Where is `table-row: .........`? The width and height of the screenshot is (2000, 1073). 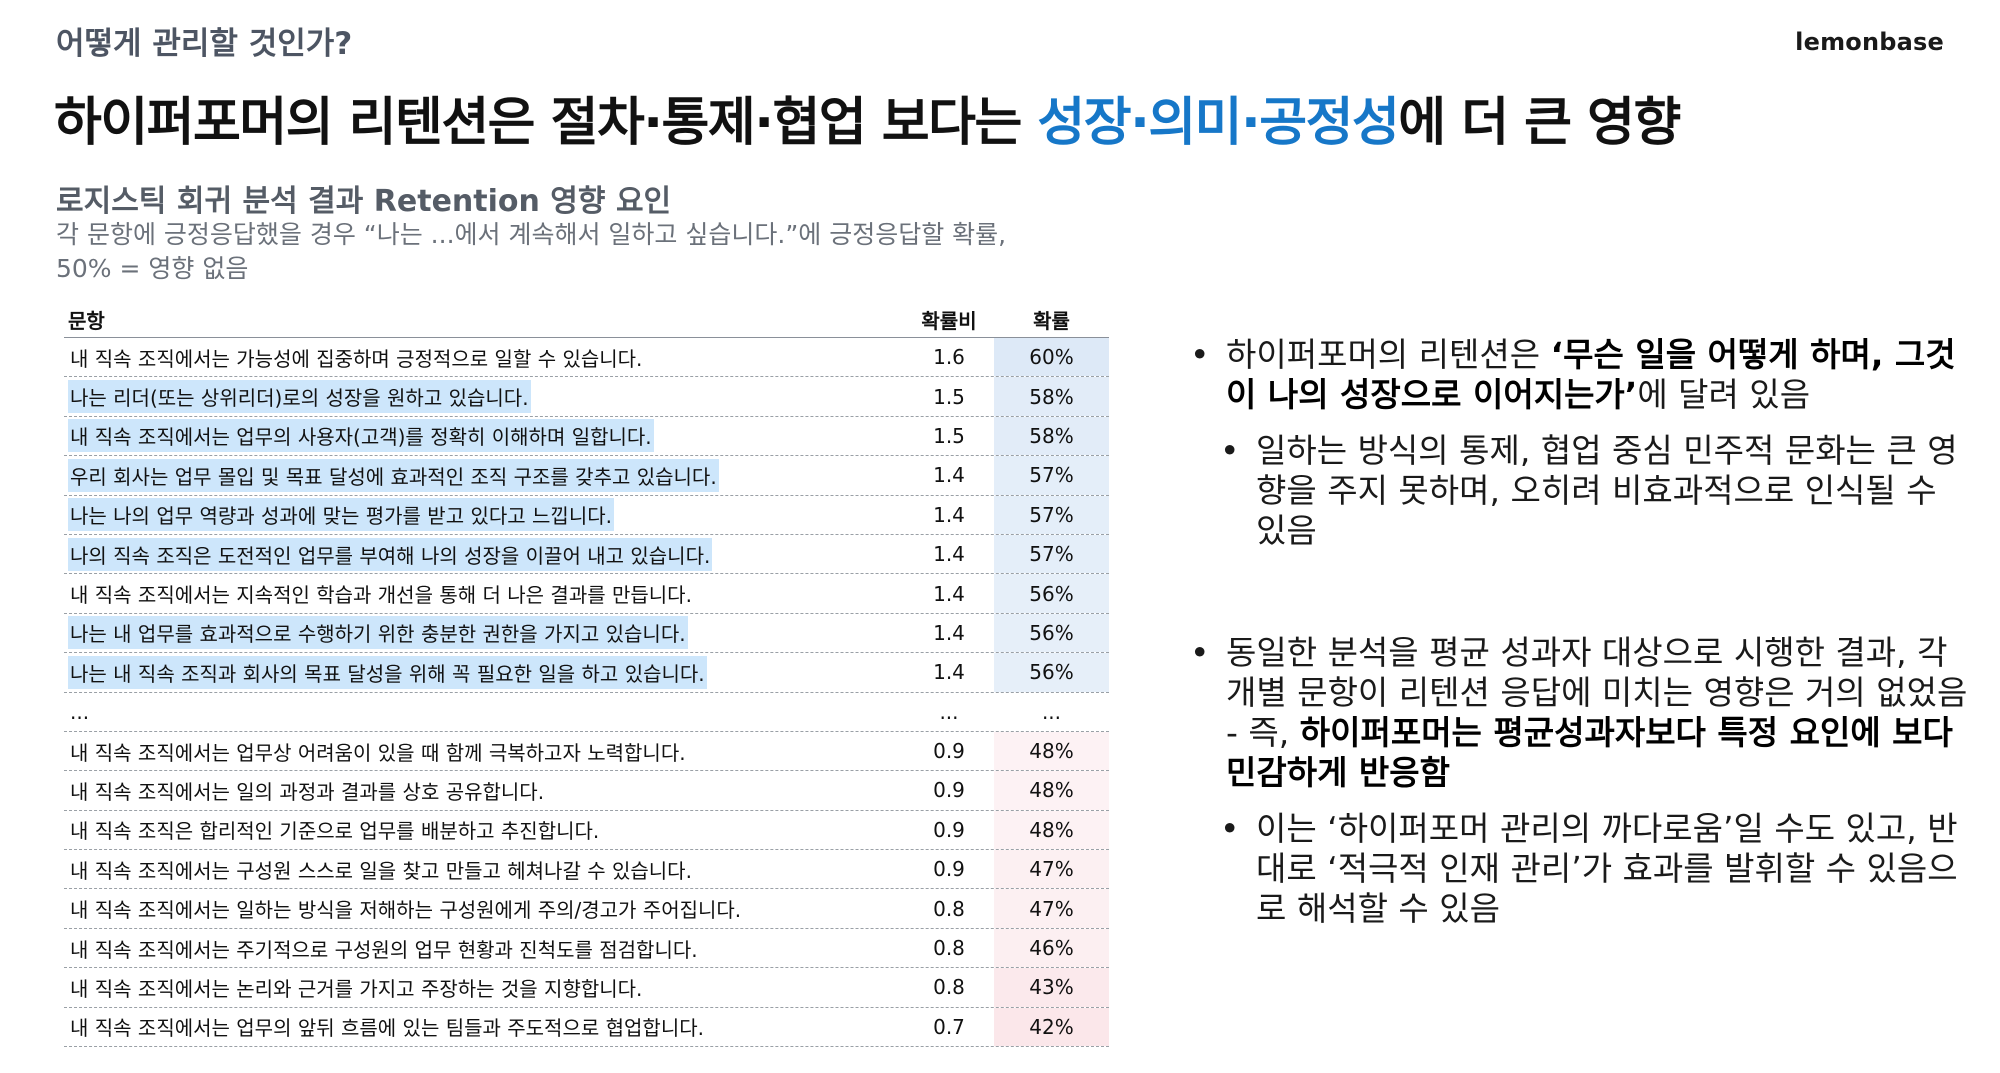 table-row: ......... is located at coordinates (586, 712).